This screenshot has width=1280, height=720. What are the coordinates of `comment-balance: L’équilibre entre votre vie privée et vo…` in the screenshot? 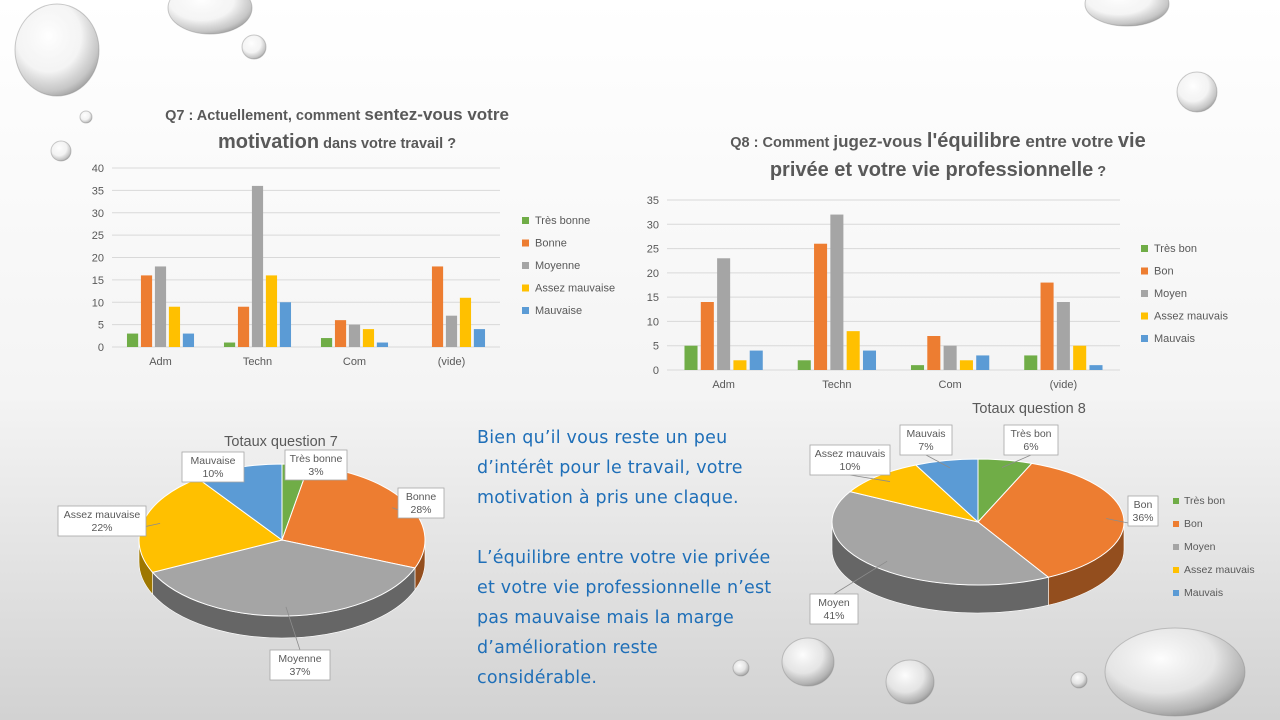 It's located at (624, 618).